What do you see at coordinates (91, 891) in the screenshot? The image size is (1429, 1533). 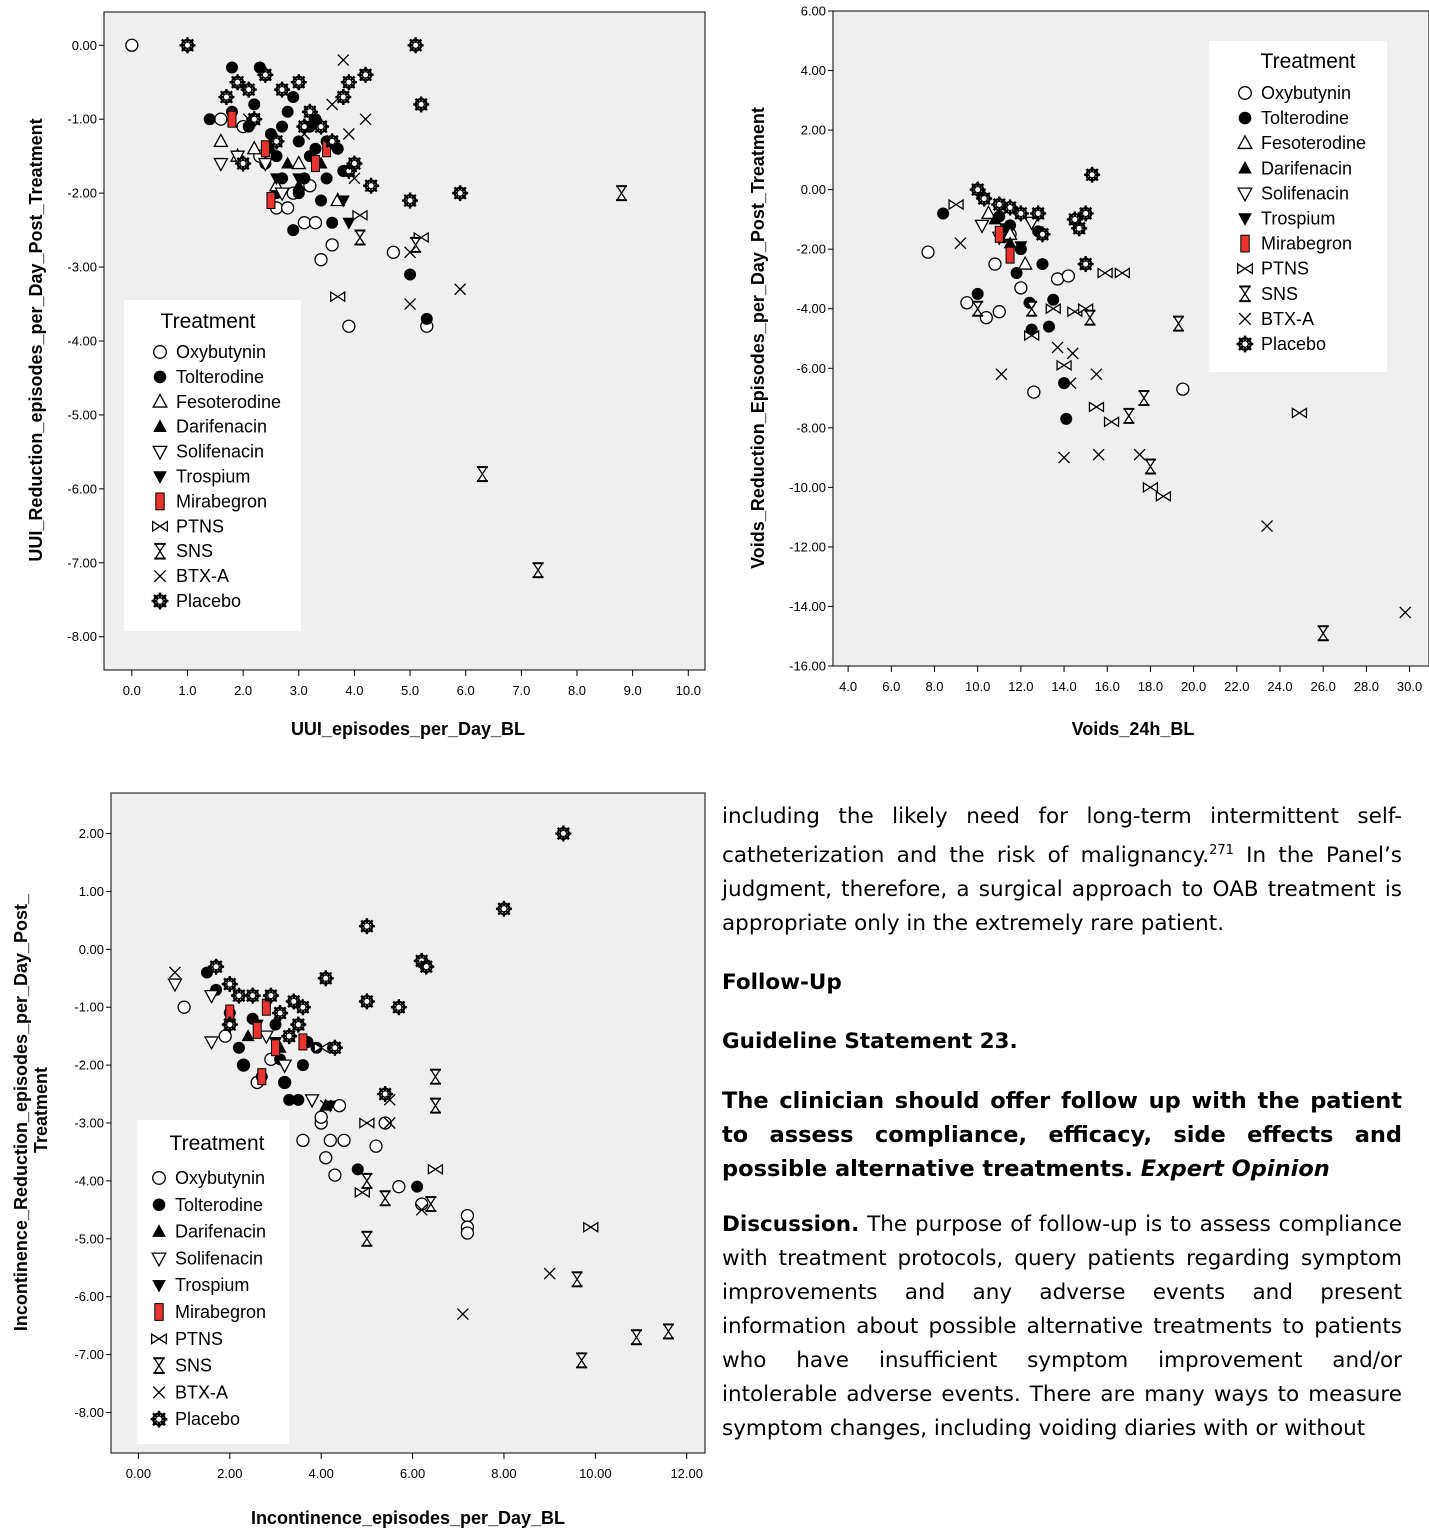 I see `y-tick-label: 1.00` at bounding box center [91, 891].